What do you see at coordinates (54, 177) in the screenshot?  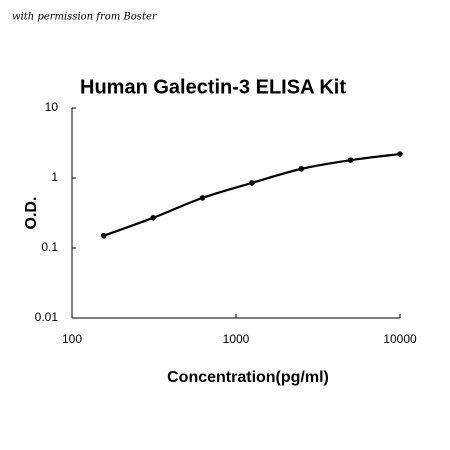 I see `y-tick-label: 1` at bounding box center [54, 177].